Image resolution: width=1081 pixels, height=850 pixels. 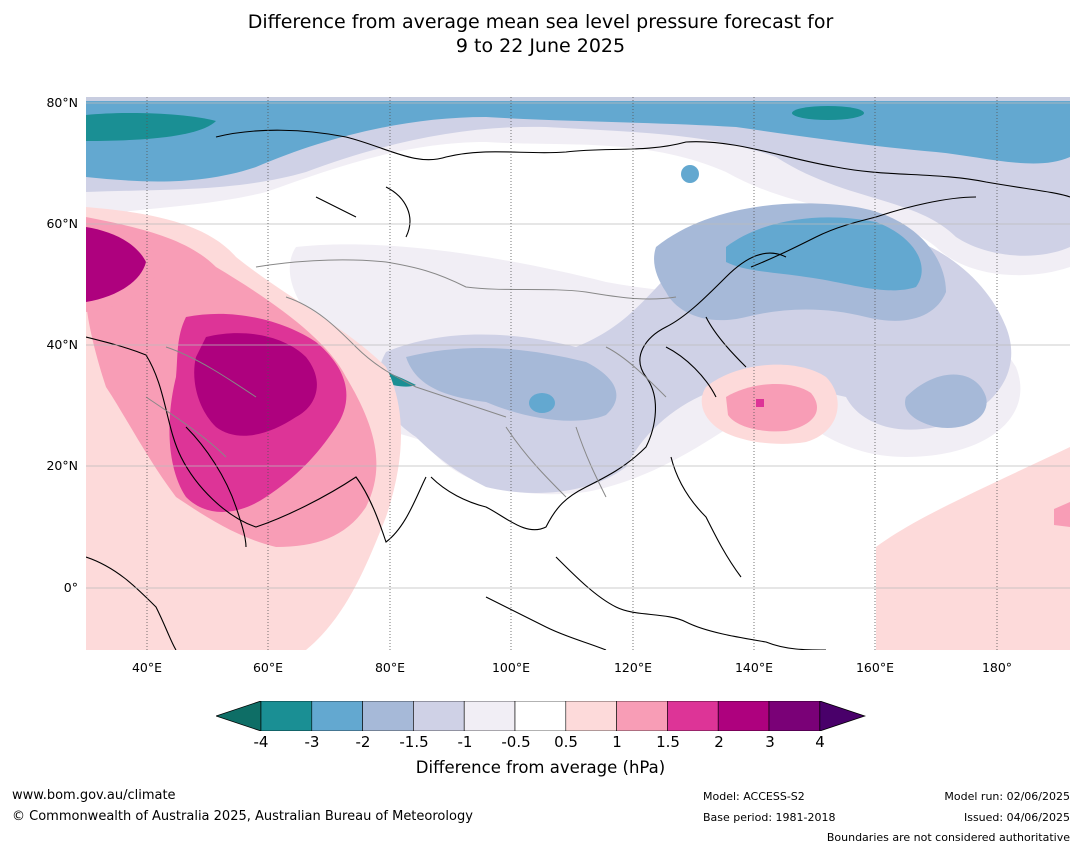 What do you see at coordinates (754, 796) in the screenshot?
I see `model-name: Model: ACCESS-S2` at bounding box center [754, 796].